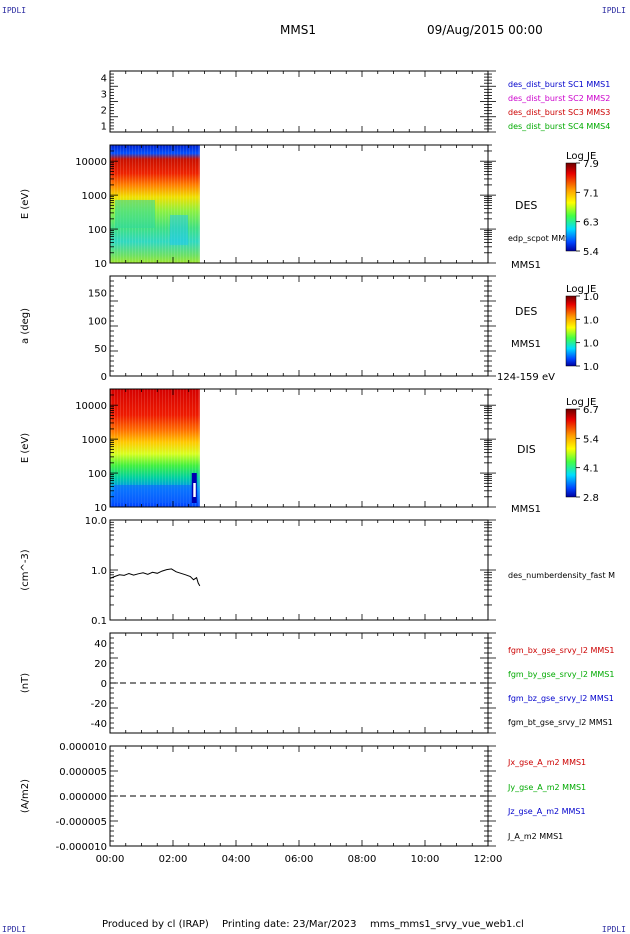 The height and width of the screenshot is (934, 630). Describe the element at coordinates (591, 252) in the screenshot. I see `colorbar-tick-label-des_e: 5.4` at that location.